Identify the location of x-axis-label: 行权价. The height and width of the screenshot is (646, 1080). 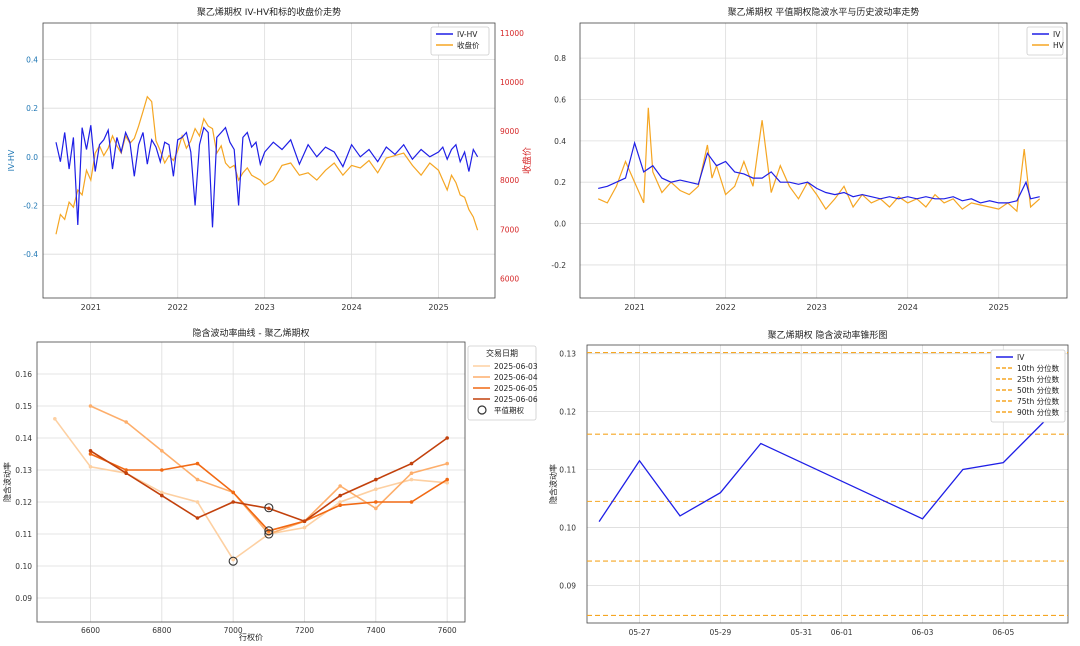
(251, 637).